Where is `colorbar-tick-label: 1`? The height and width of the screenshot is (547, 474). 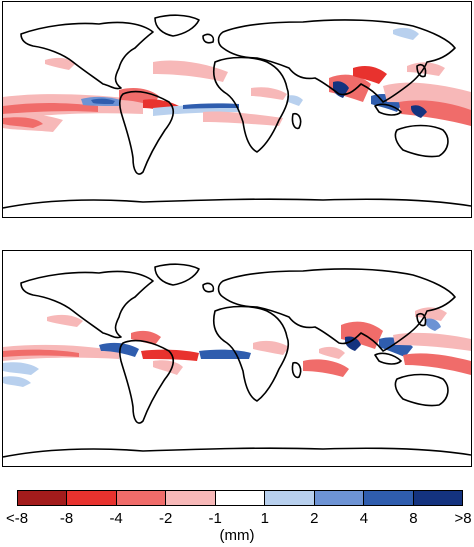
colorbar-tick-label: 1 is located at coordinates (264, 518).